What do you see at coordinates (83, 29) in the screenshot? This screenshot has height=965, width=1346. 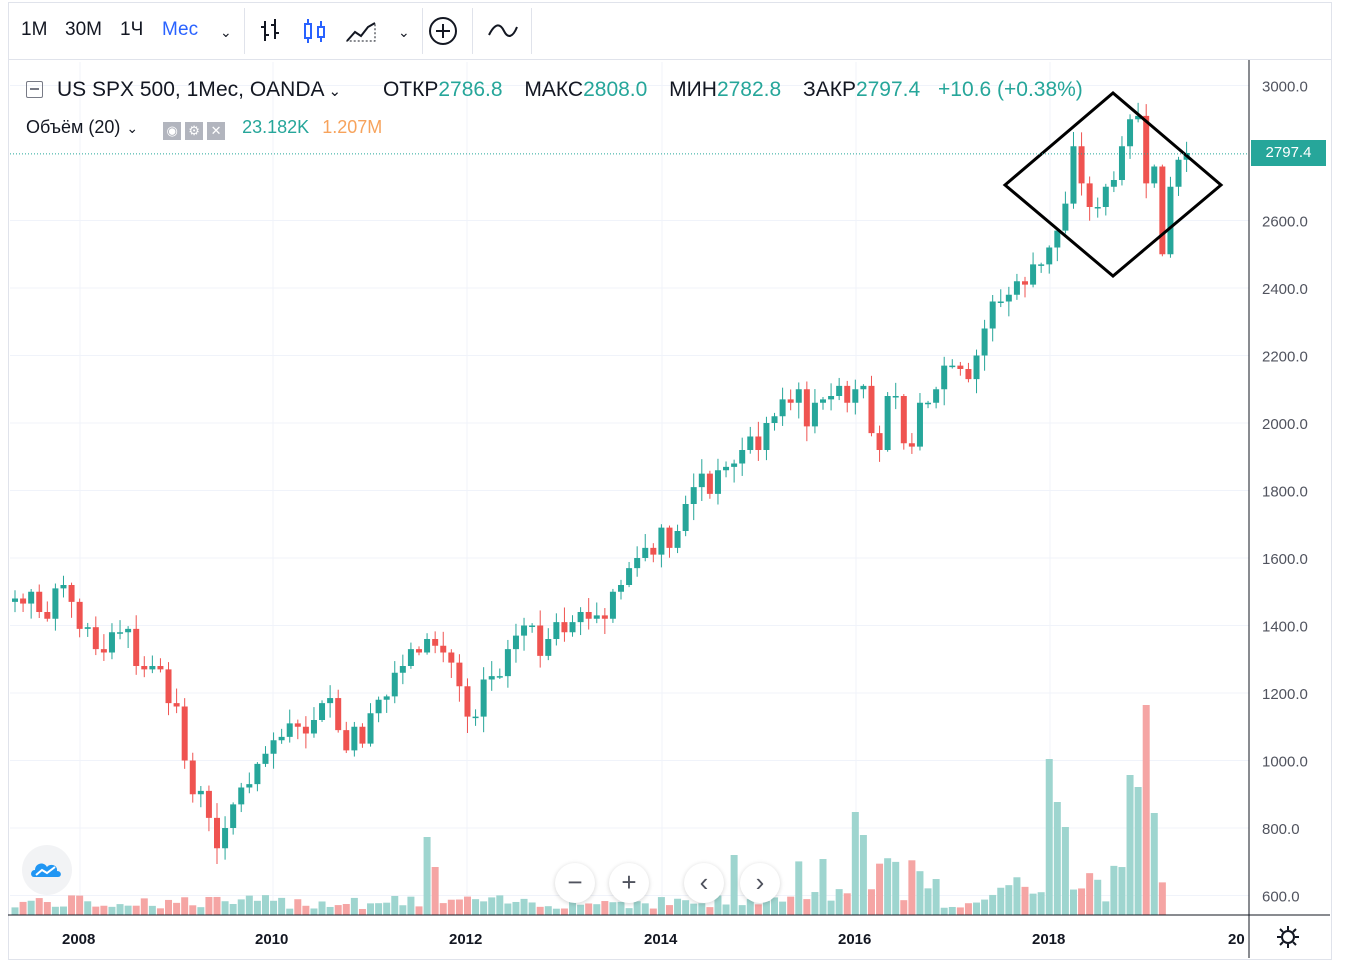 I see `interval-30m-button: 30М` at bounding box center [83, 29].